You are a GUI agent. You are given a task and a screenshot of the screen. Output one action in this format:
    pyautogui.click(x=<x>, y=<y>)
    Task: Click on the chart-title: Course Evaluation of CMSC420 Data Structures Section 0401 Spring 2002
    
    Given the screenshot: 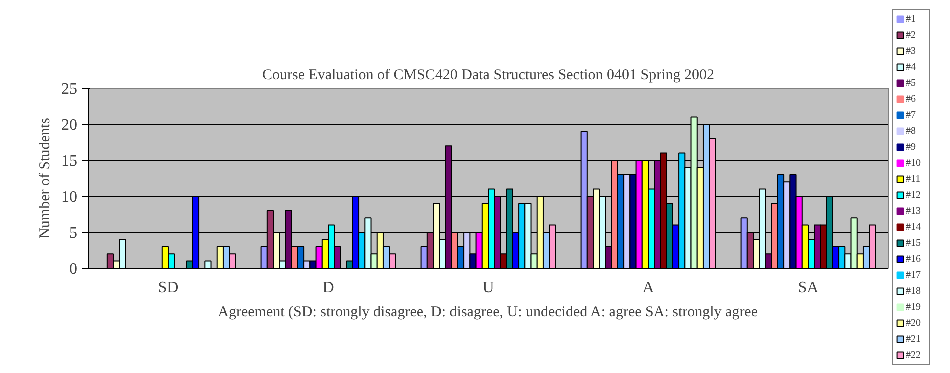 What is the action you would take?
    pyautogui.click(x=488, y=76)
    